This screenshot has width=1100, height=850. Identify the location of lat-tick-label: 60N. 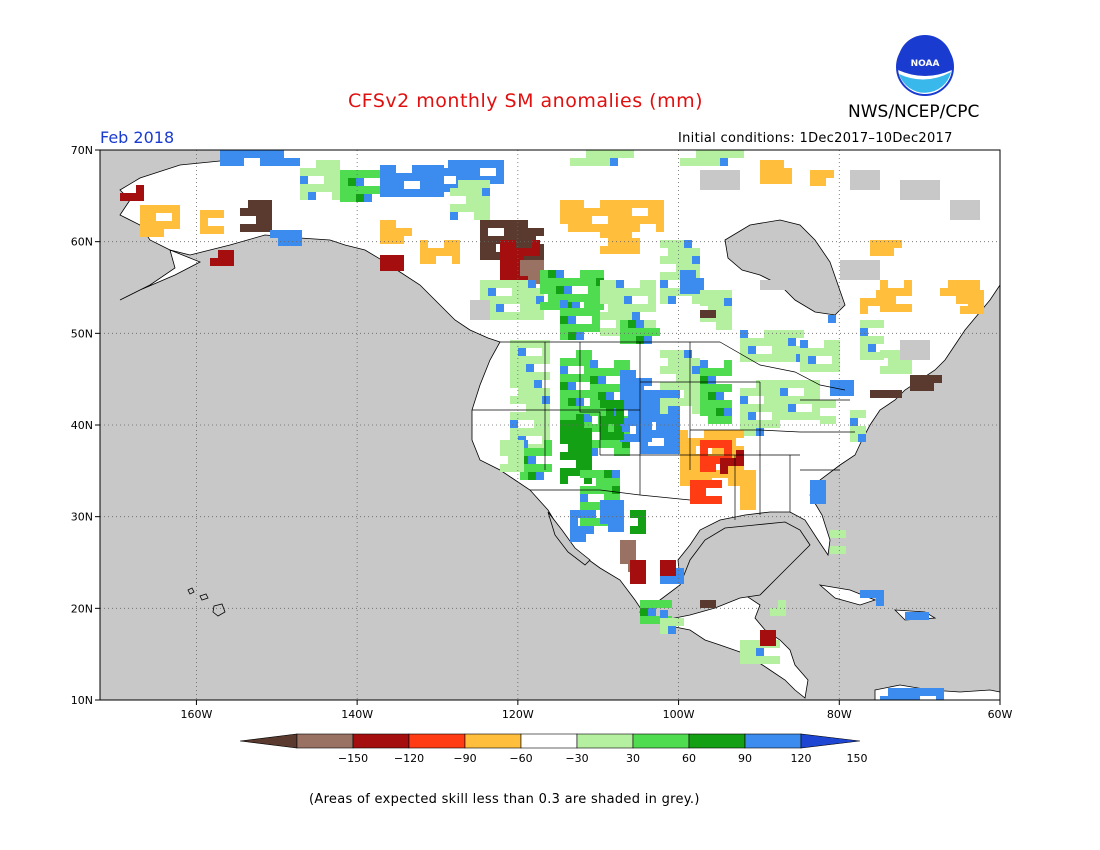
(82, 242).